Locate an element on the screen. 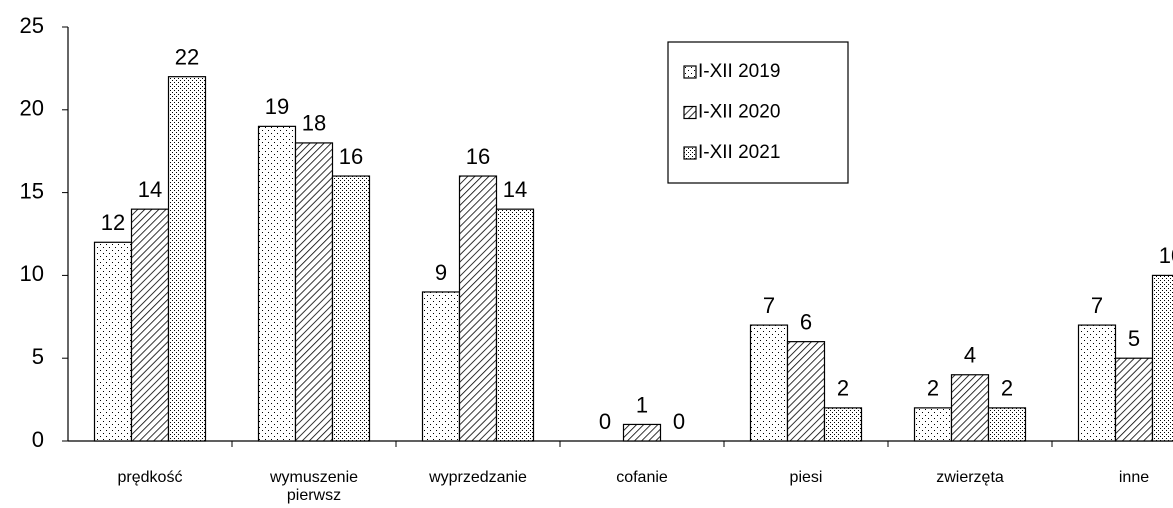 Image resolution: width=1173 pixels, height=508 pixels. value-label: 19 is located at coordinates (277, 106).